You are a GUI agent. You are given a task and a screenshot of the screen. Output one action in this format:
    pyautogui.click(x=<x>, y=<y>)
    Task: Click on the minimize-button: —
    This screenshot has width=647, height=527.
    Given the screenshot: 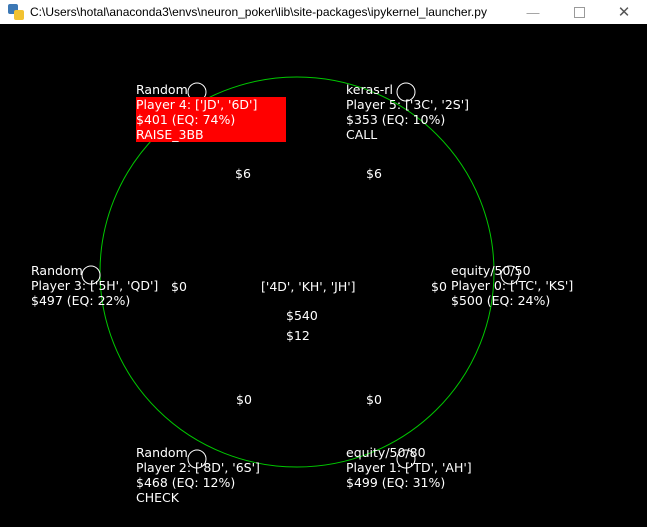 What is the action you would take?
    pyautogui.click(x=533, y=12)
    